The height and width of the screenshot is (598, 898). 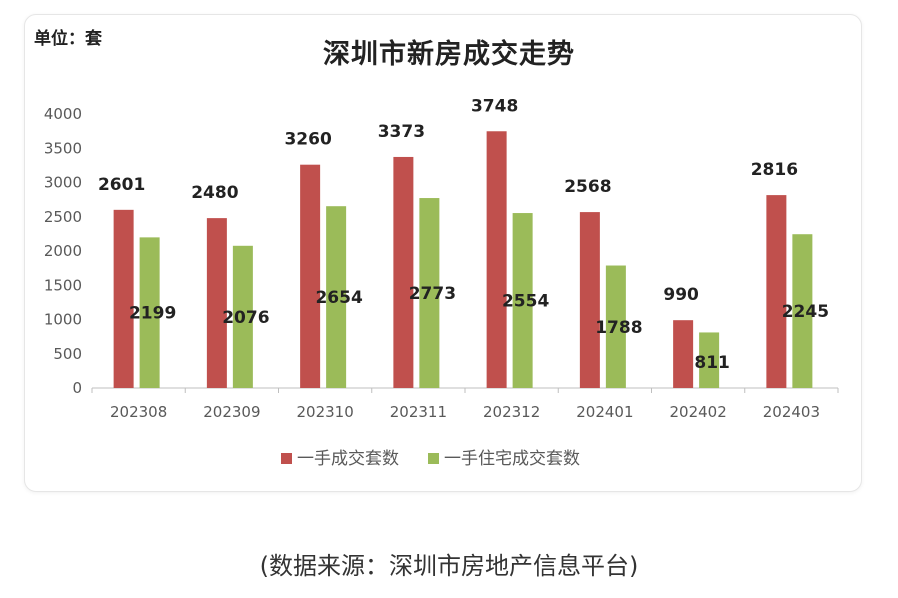 I want to click on data-label-series2: 2199, so click(x=152, y=314).